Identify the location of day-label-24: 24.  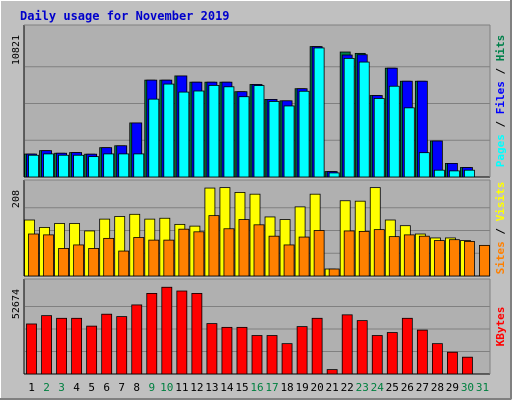
(378, 387).